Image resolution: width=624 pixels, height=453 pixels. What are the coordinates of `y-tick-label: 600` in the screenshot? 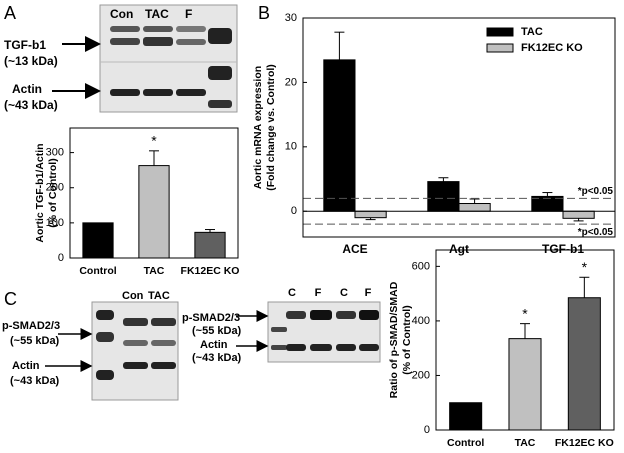 It's located at (421, 266).